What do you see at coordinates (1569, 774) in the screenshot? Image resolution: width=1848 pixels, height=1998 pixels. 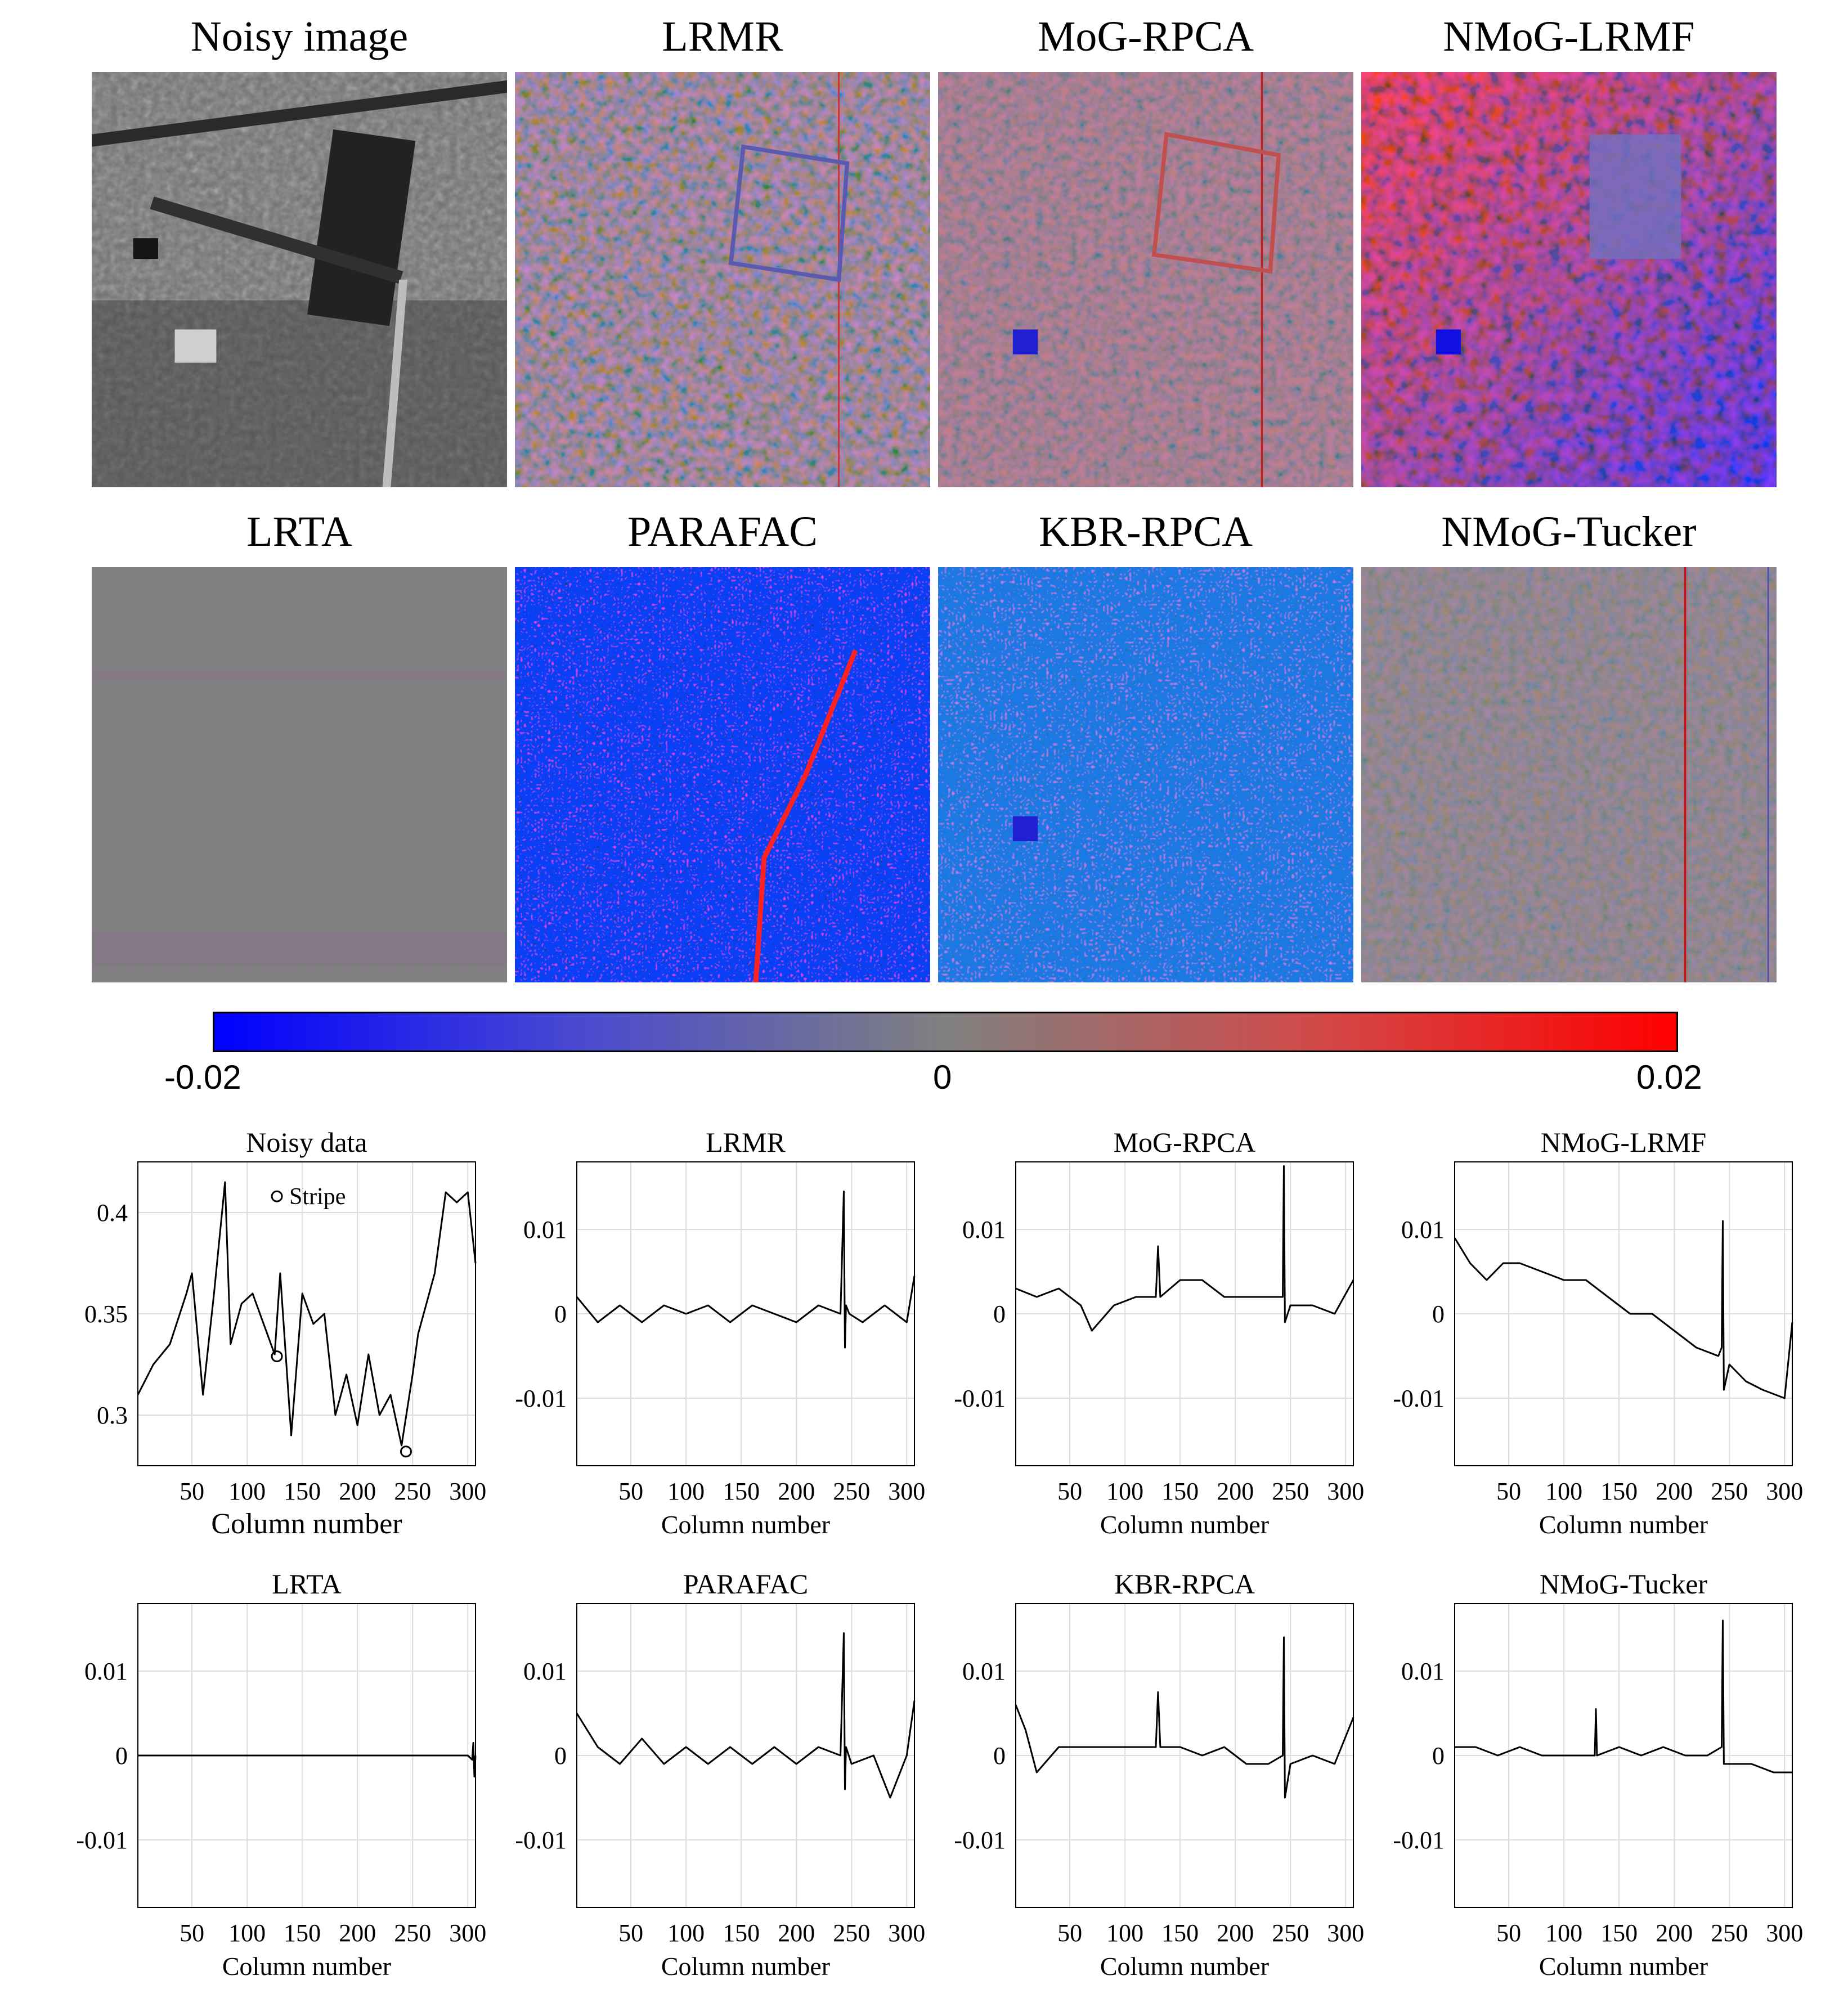 I see `image-nmog-tucker` at bounding box center [1569, 774].